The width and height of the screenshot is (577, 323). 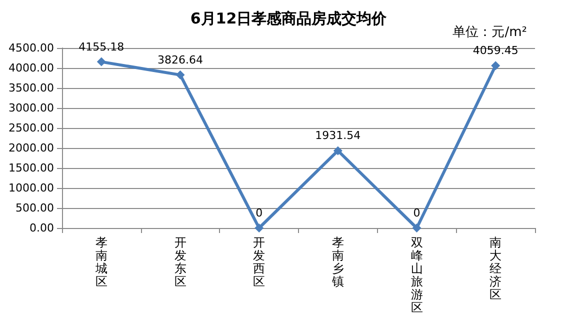 What do you see at coordinates (31, 88) in the screenshot?
I see `y-tick-label: 3500.00` at bounding box center [31, 88].